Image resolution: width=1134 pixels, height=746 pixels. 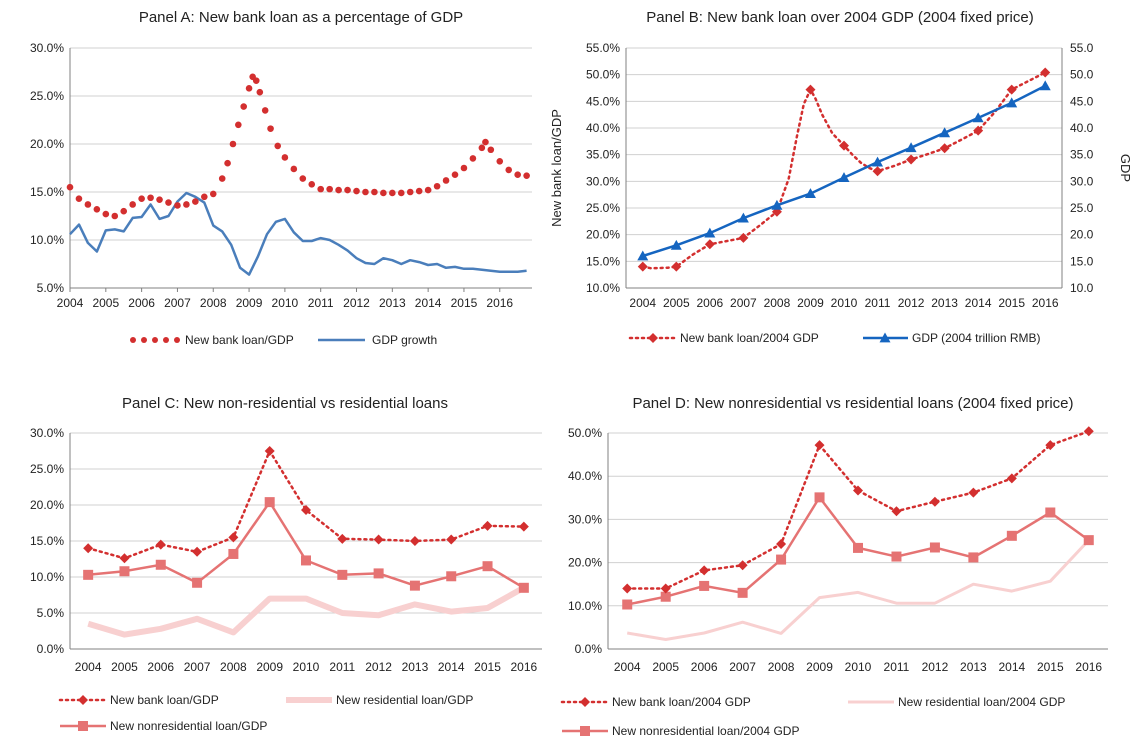 I want to click on panel-0-xtick: 2005, so click(x=105, y=303).